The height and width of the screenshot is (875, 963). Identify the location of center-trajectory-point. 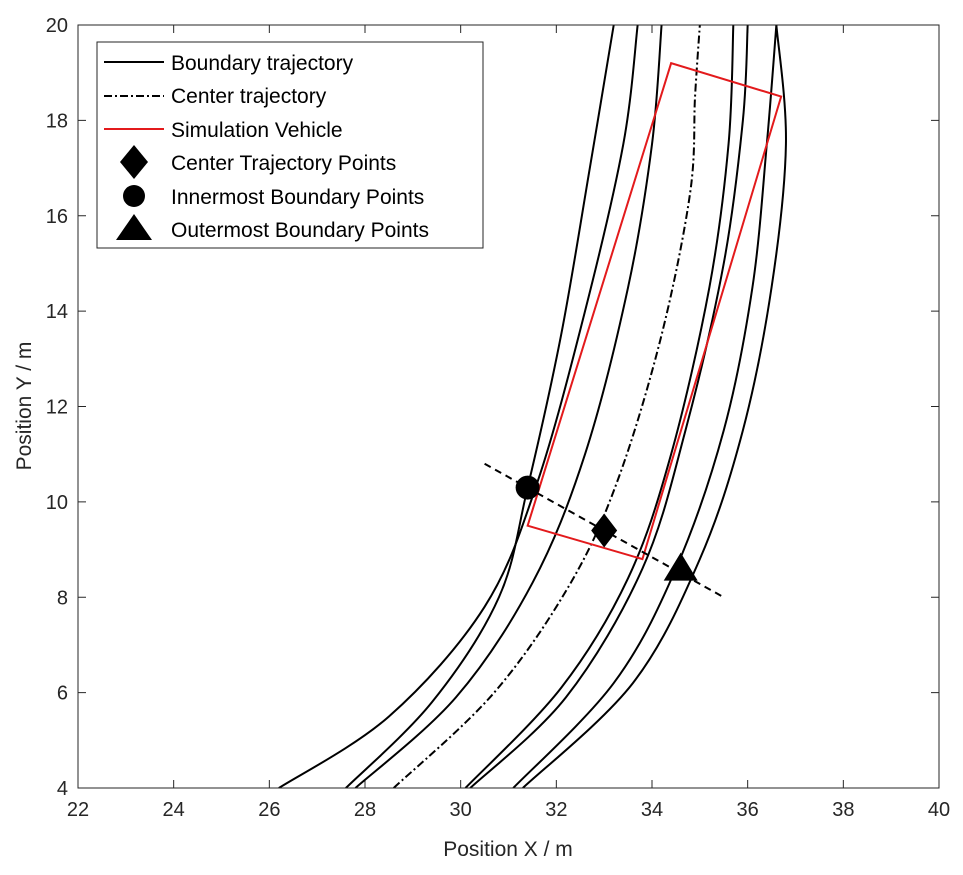
(604, 530).